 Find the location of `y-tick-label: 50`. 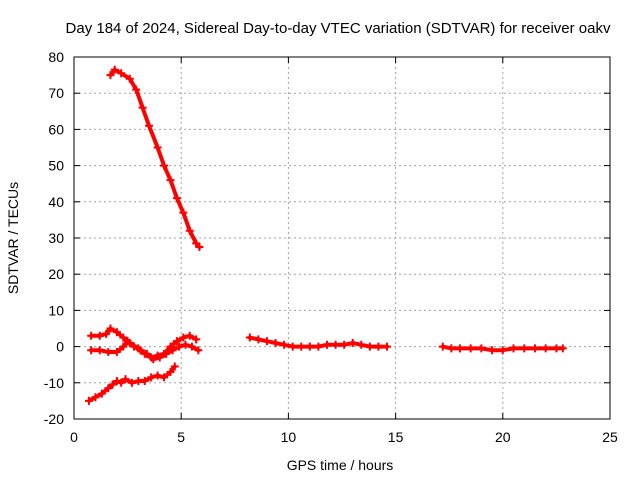

y-tick-label: 50 is located at coordinates (56, 166).